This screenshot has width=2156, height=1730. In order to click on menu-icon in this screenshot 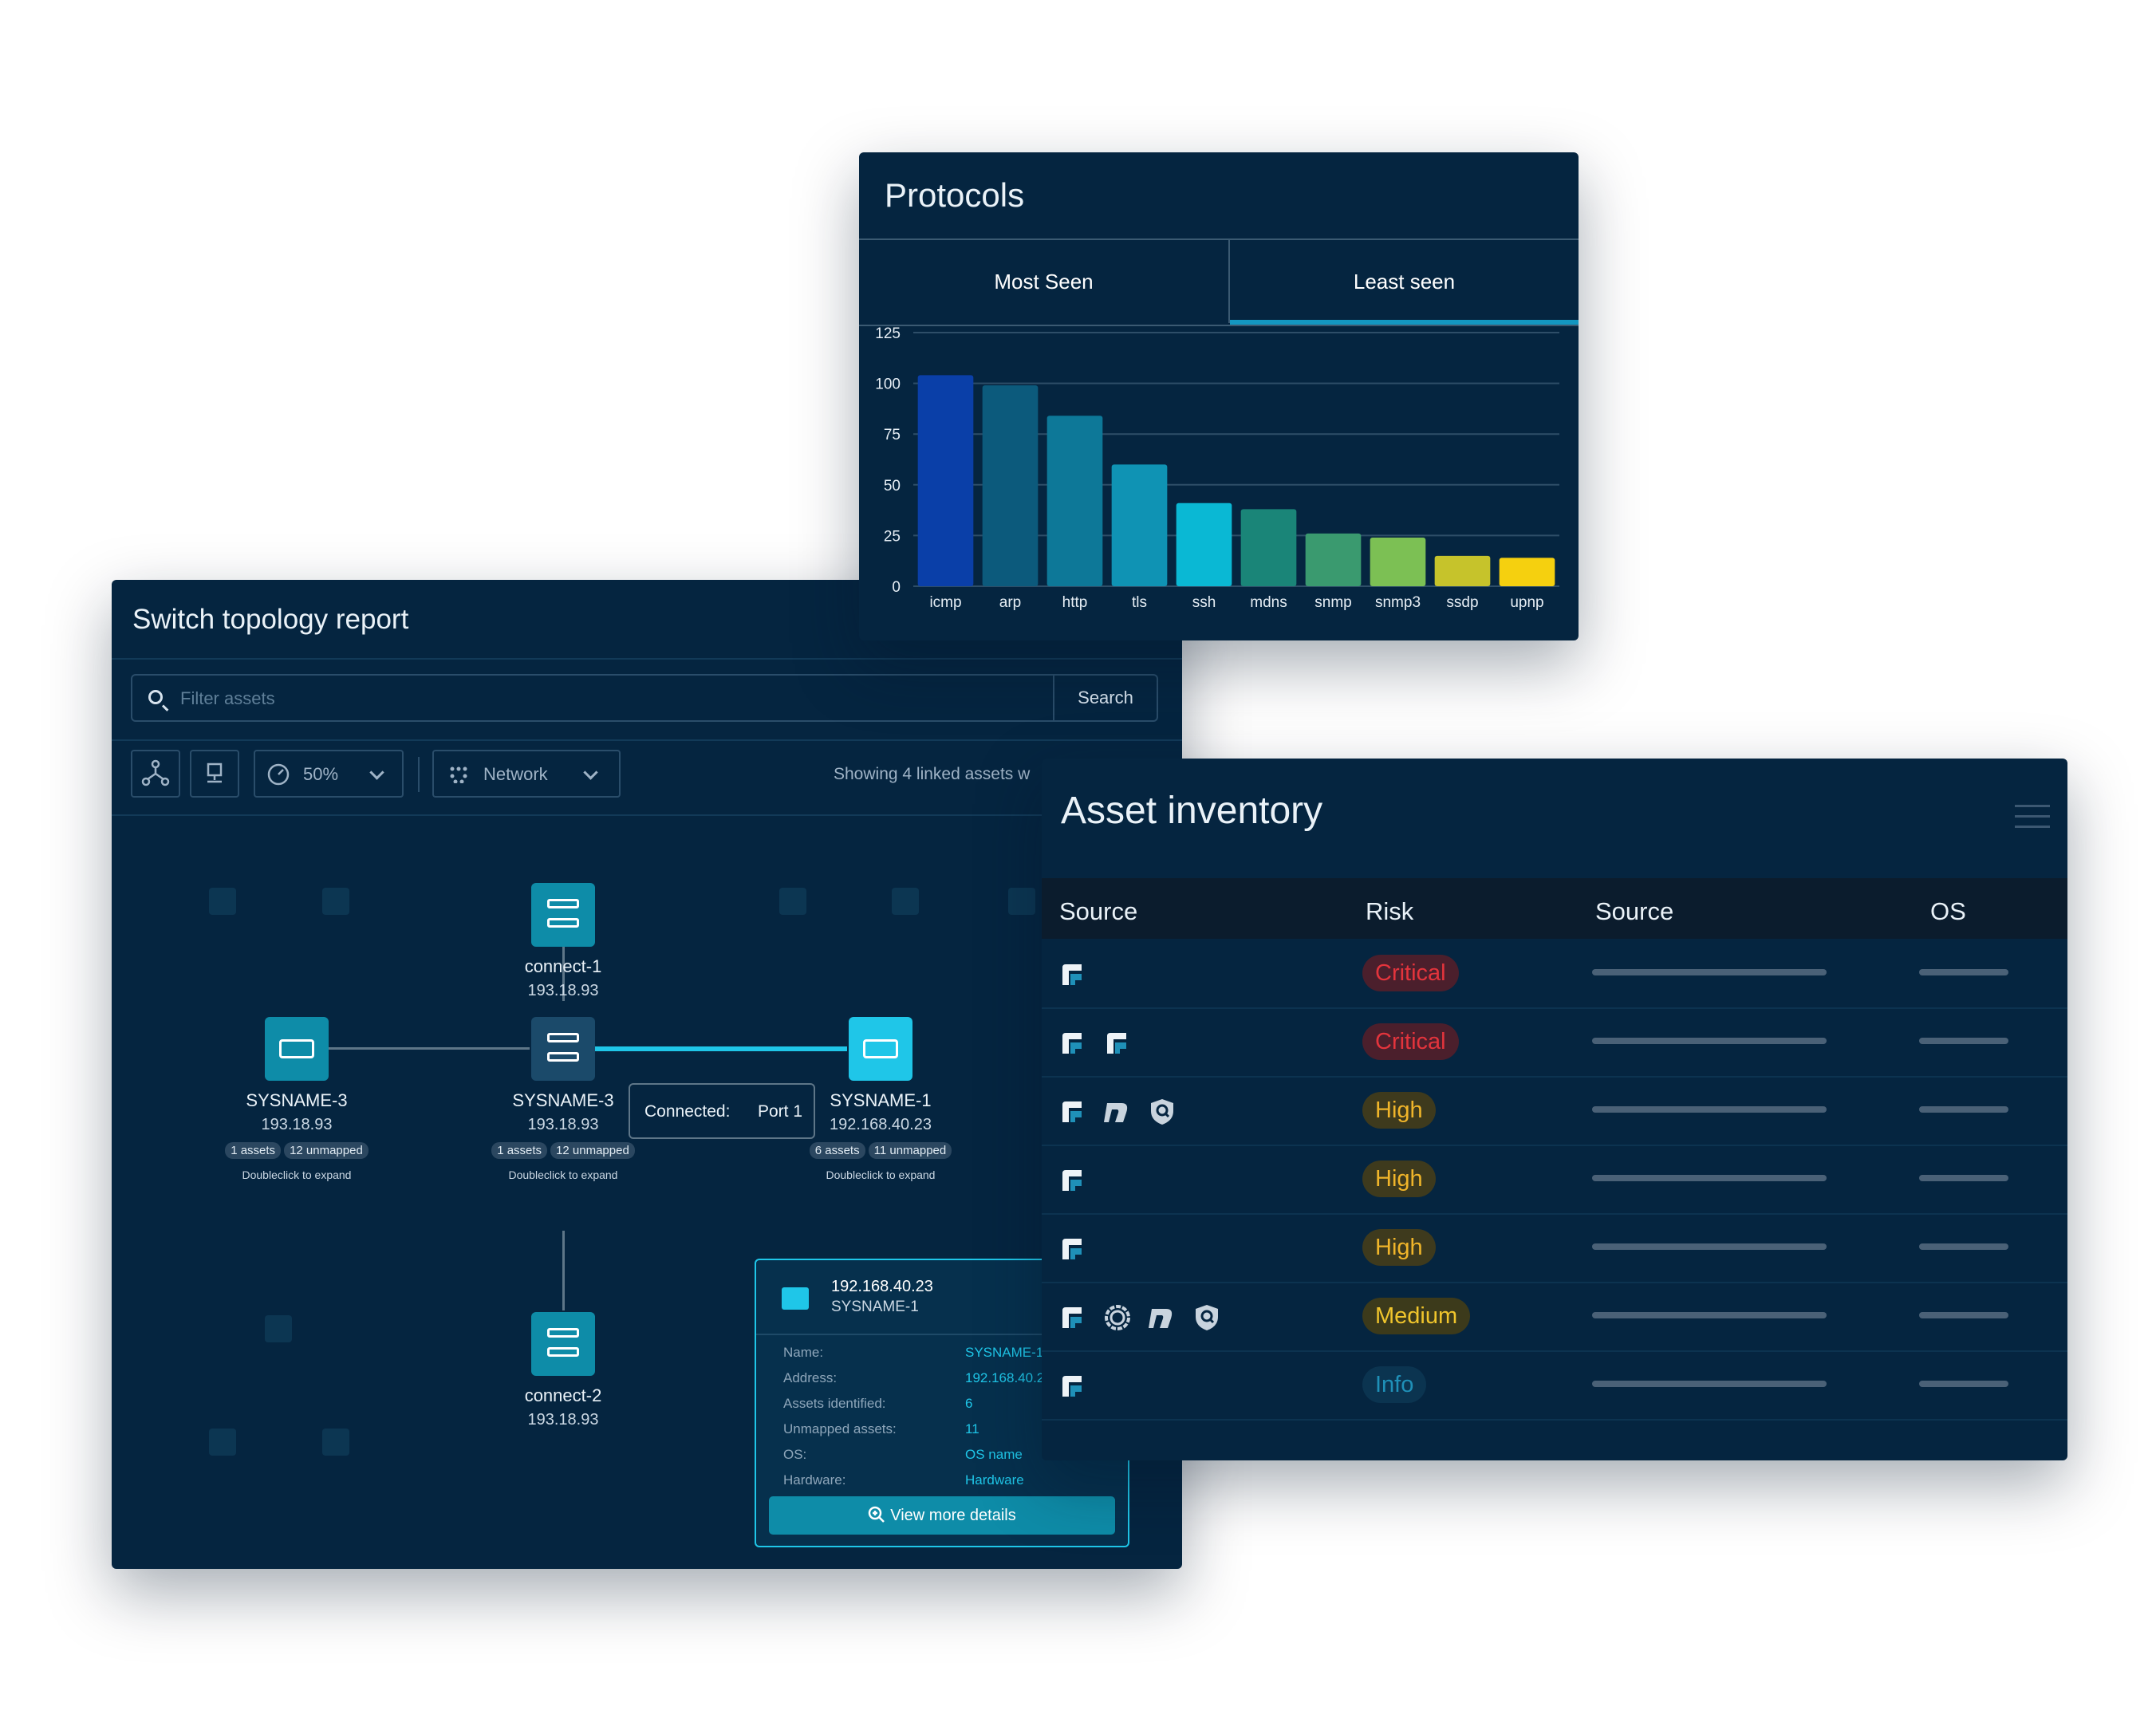, I will do `click(2033, 817)`.